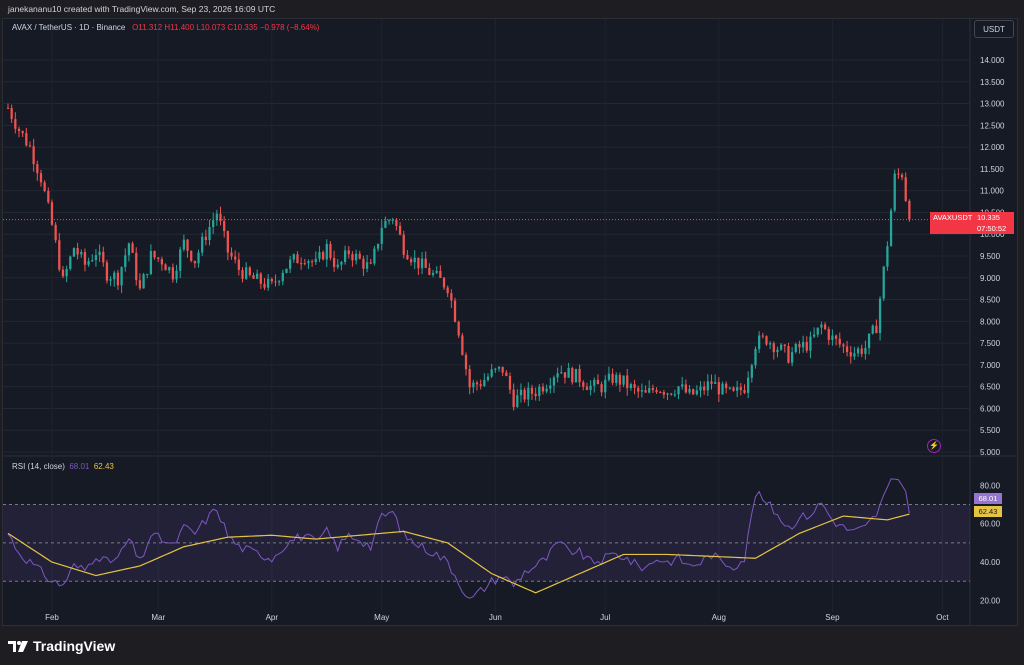 Image resolution: width=1024 pixels, height=665 pixels. Describe the element at coordinates (63, 466) in the screenshot. I see `rsi-header: RSI (14, close) 68.01 62.43` at that location.